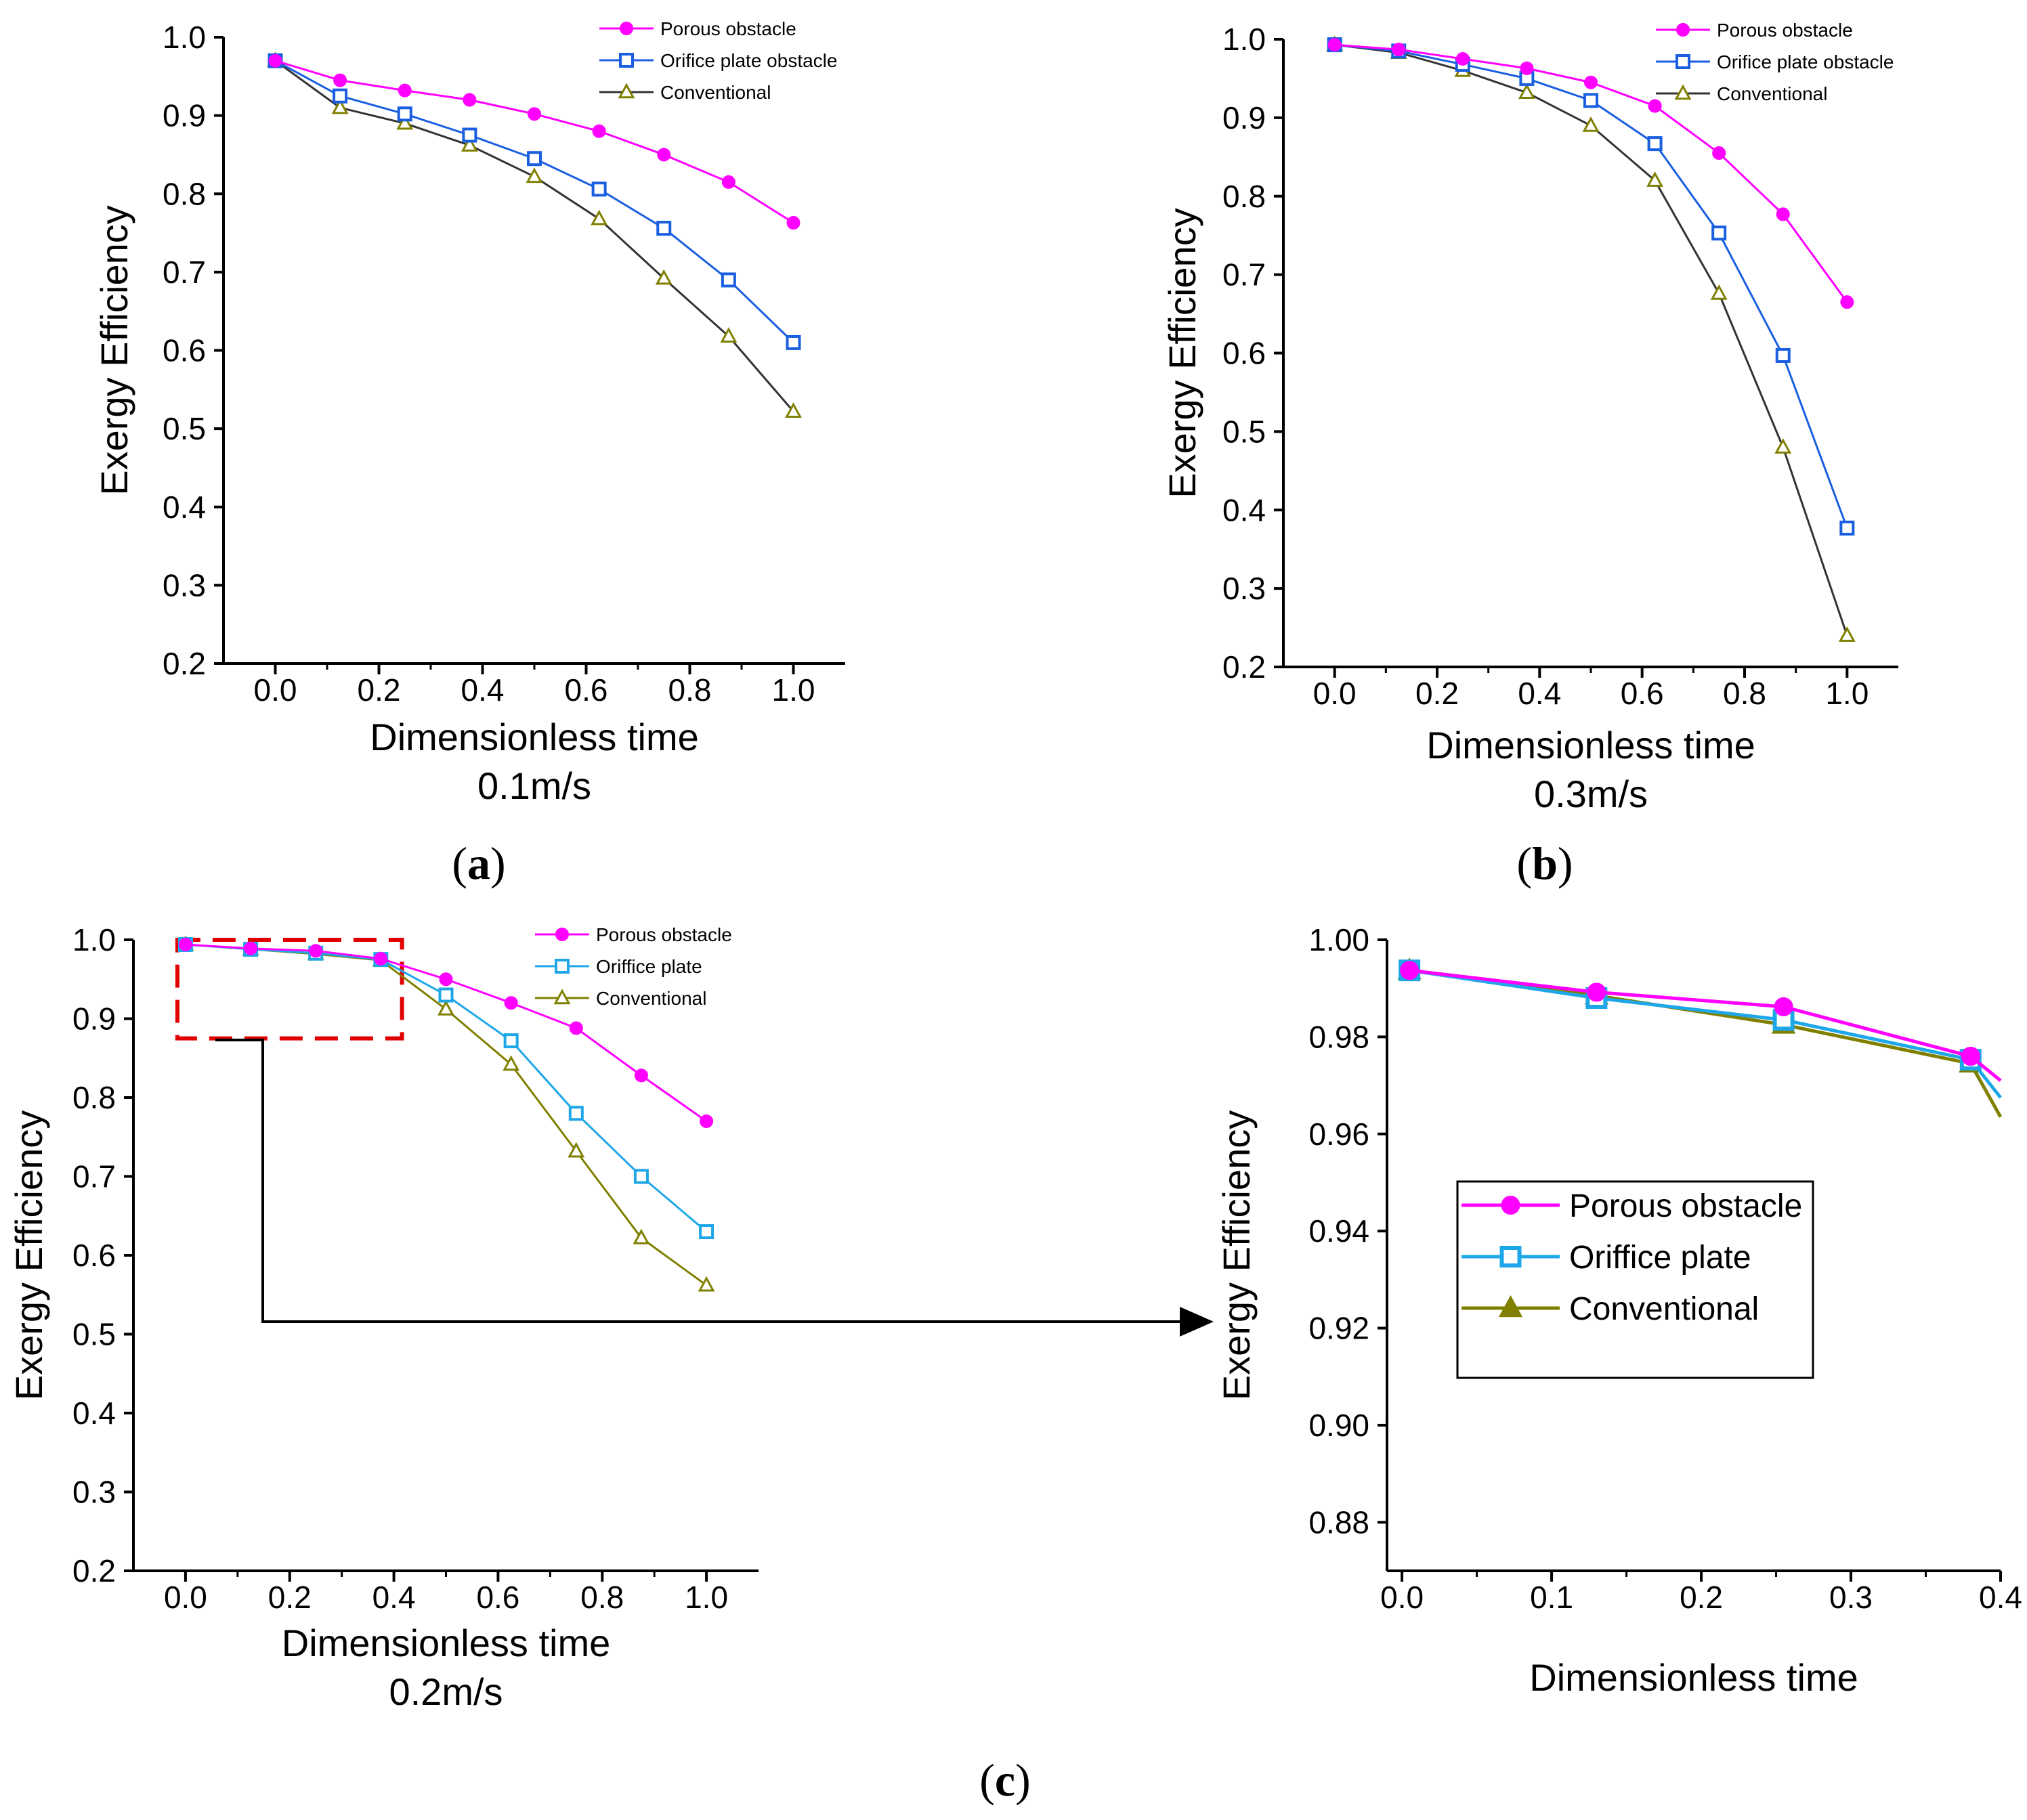  What do you see at coordinates (703, 1181) in the screenshot?
I see `zoom-connector-line` at bounding box center [703, 1181].